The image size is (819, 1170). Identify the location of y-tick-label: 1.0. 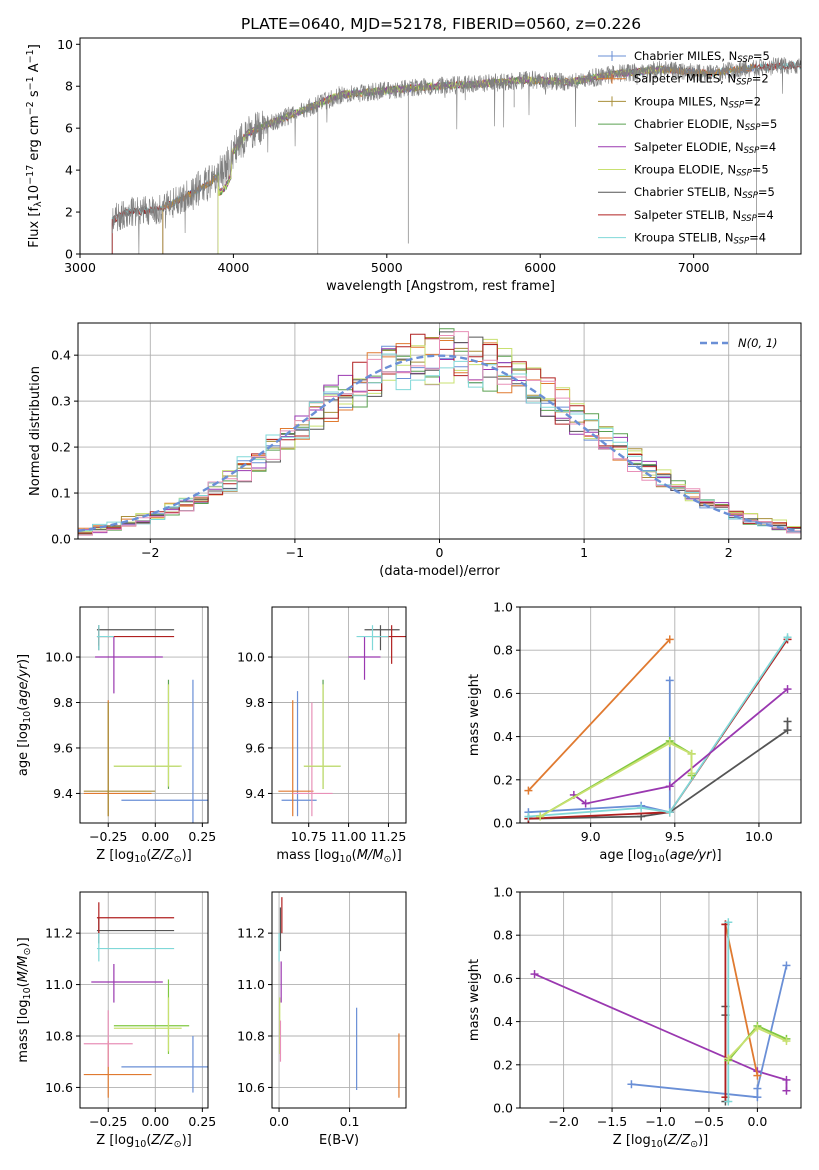
(503, 892).